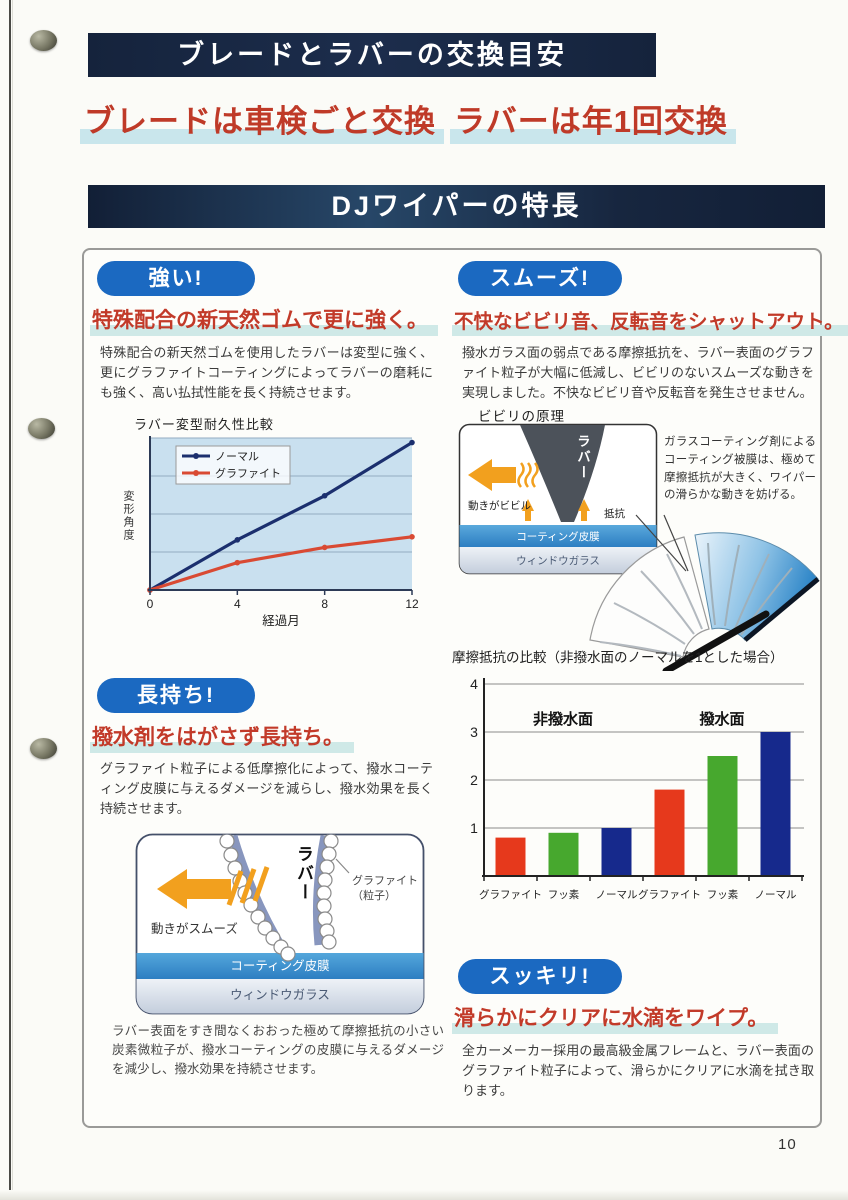 This screenshot has width=848, height=1200. Describe the element at coordinates (618, 657) in the screenshot. I see `bar-chart-title: 摩擦抵抗の比較（非撥水面のノーマルを1とした場合）` at that location.